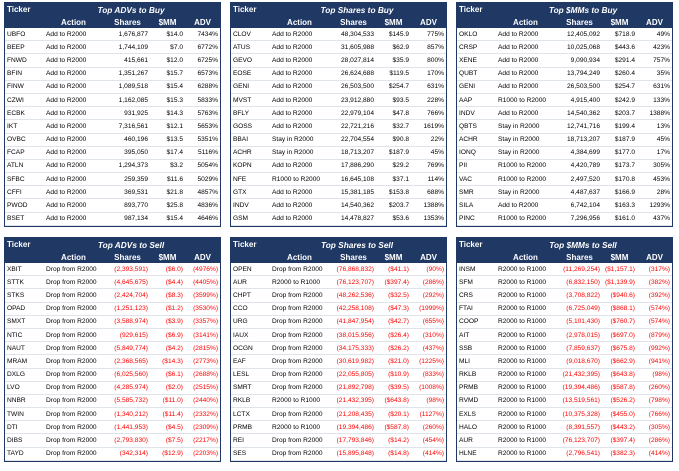  What do you see at coordinates (167, 179) in the screenshot?
I see `mm-cell: $11.6` at bounding box center [167, 179].